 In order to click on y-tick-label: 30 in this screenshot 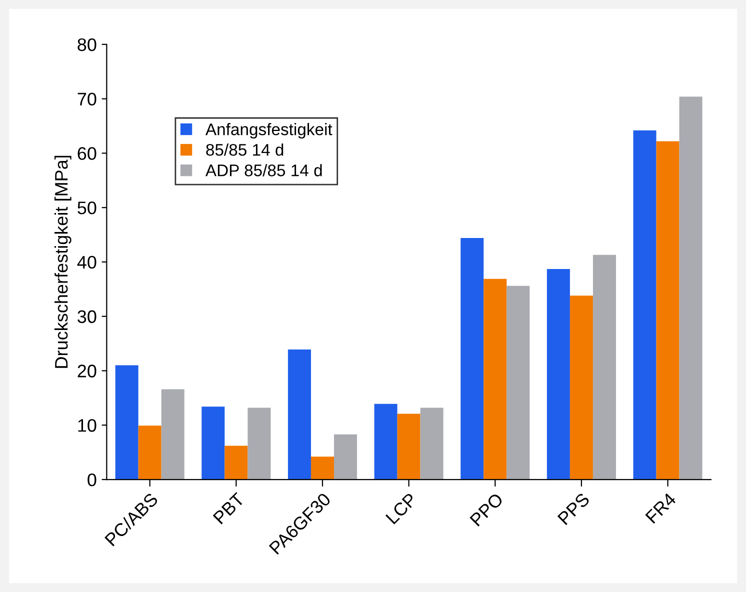, I will do `click(87, 317)`.